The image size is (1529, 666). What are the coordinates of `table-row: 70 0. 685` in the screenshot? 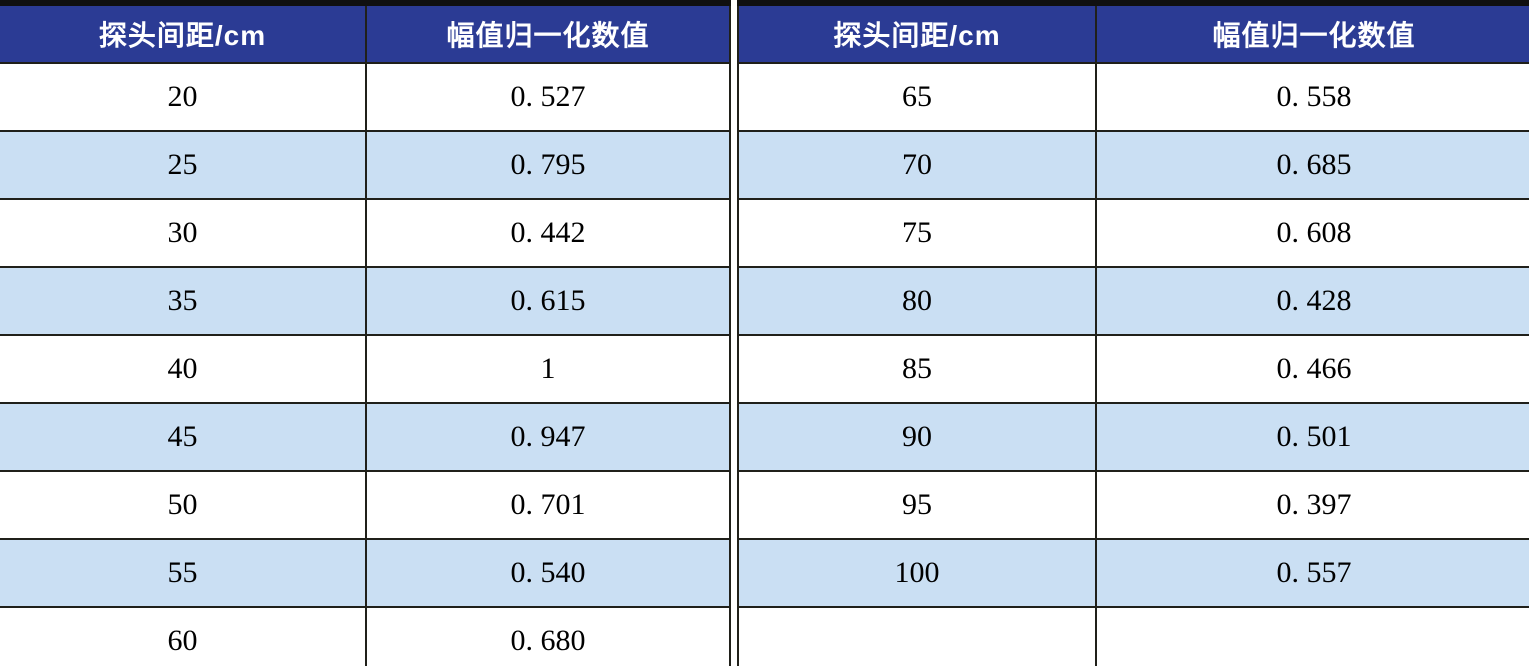 It's located at (1133, 165).